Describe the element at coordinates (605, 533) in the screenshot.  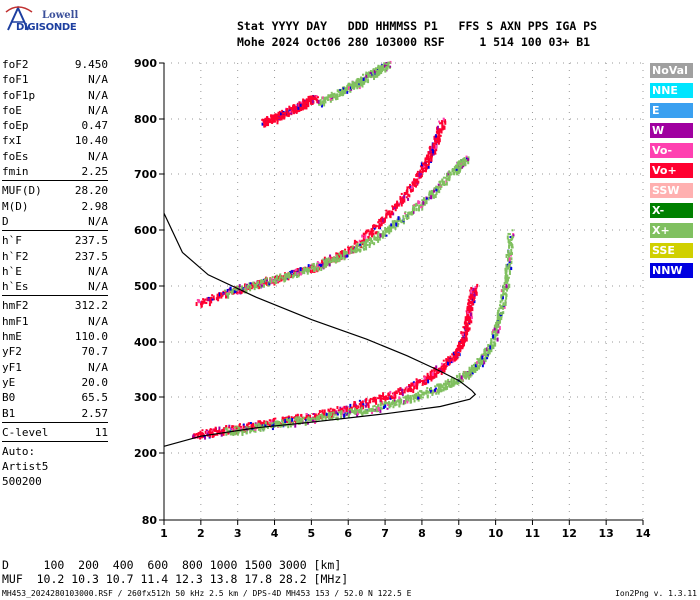
I see `x-tick-label: 13` at that location.